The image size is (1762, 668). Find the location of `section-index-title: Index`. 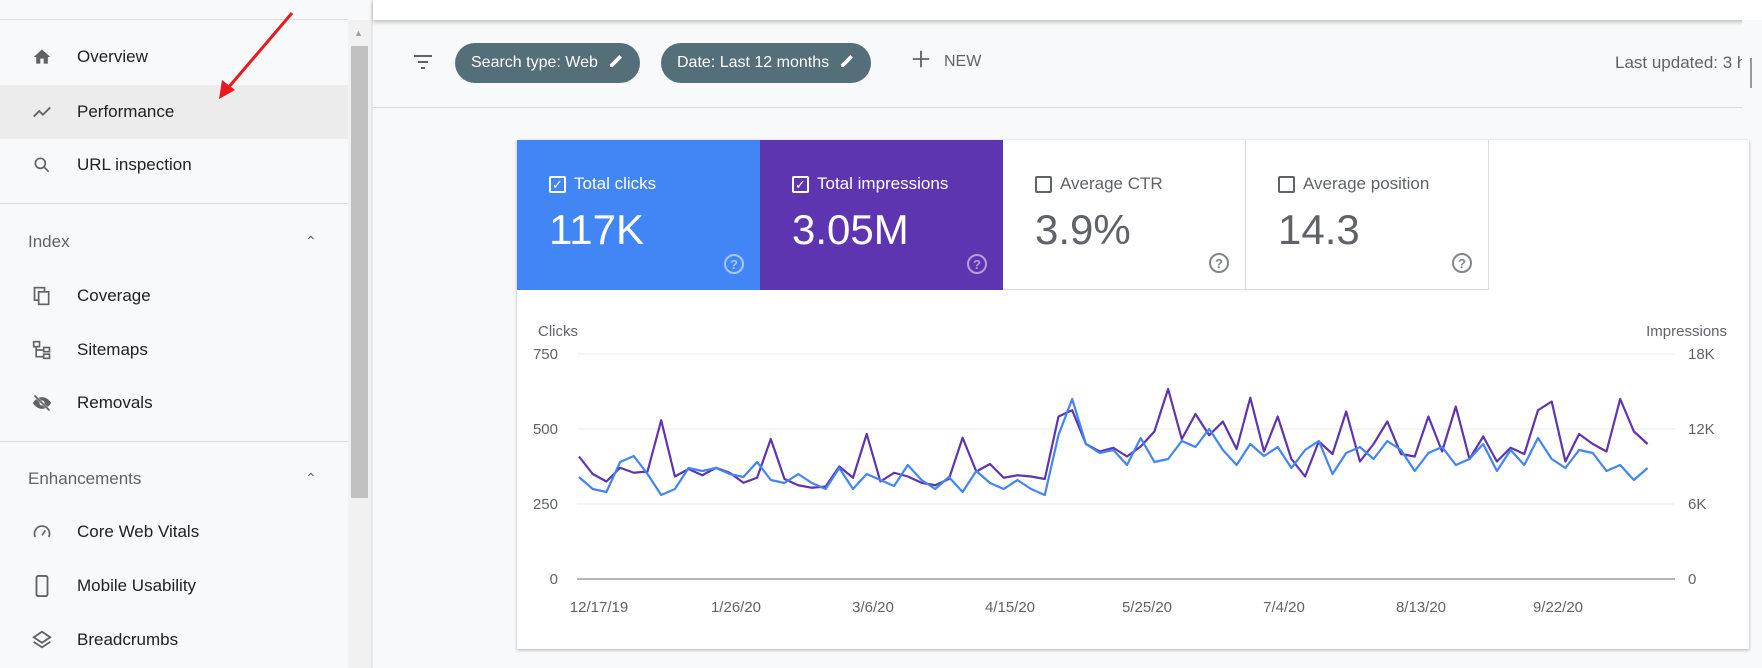

section-index-title: Index is located at coordinates (49, 241).